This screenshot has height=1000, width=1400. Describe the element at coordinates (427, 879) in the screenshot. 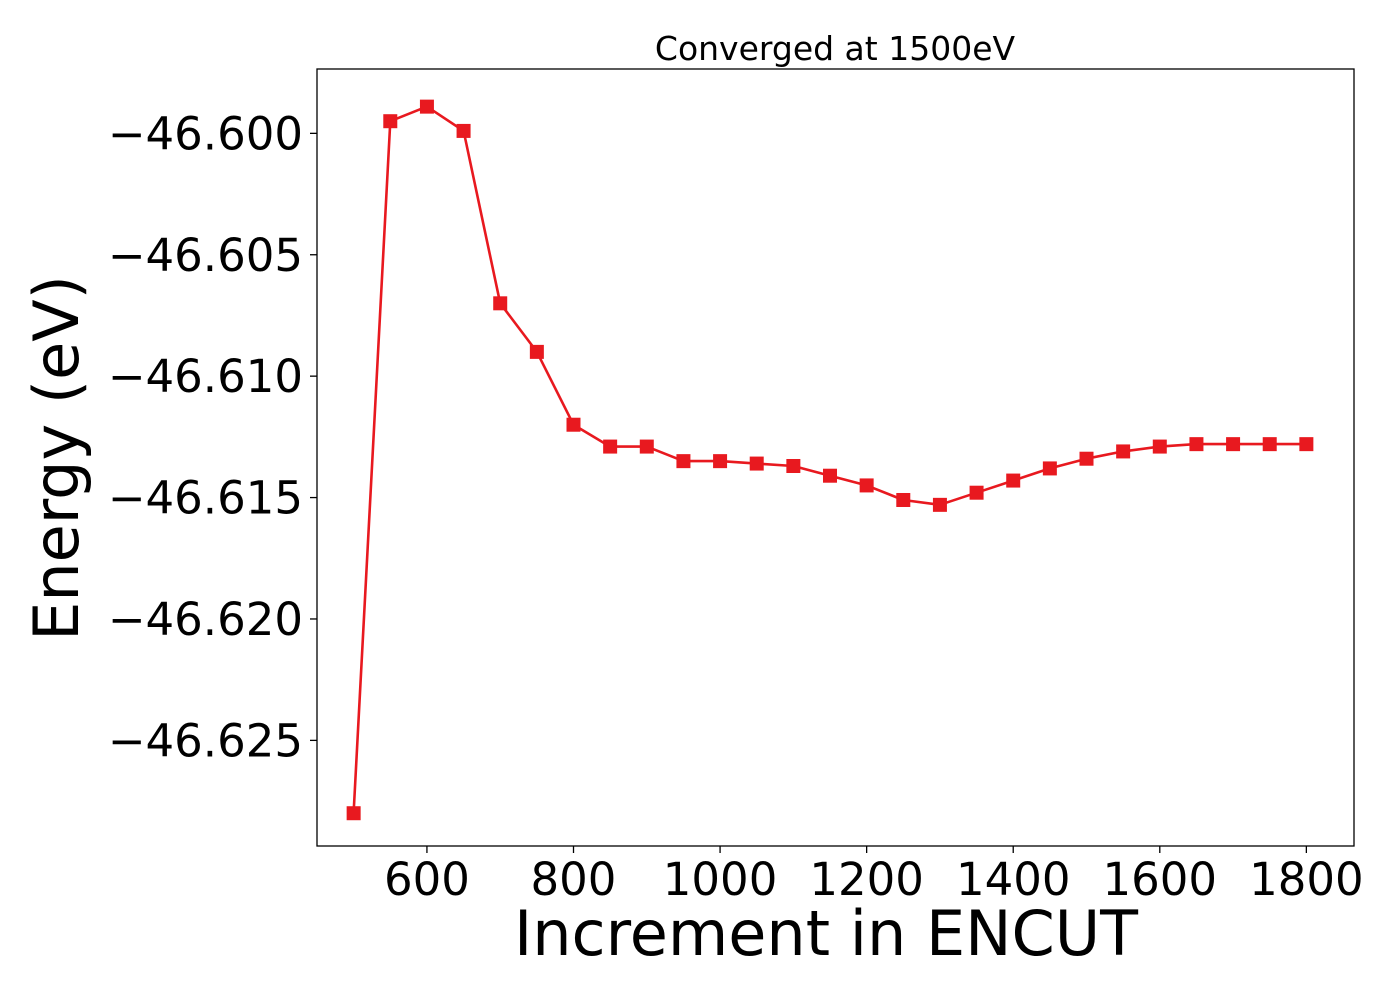

I see `x-tick-label: 600` at that location.